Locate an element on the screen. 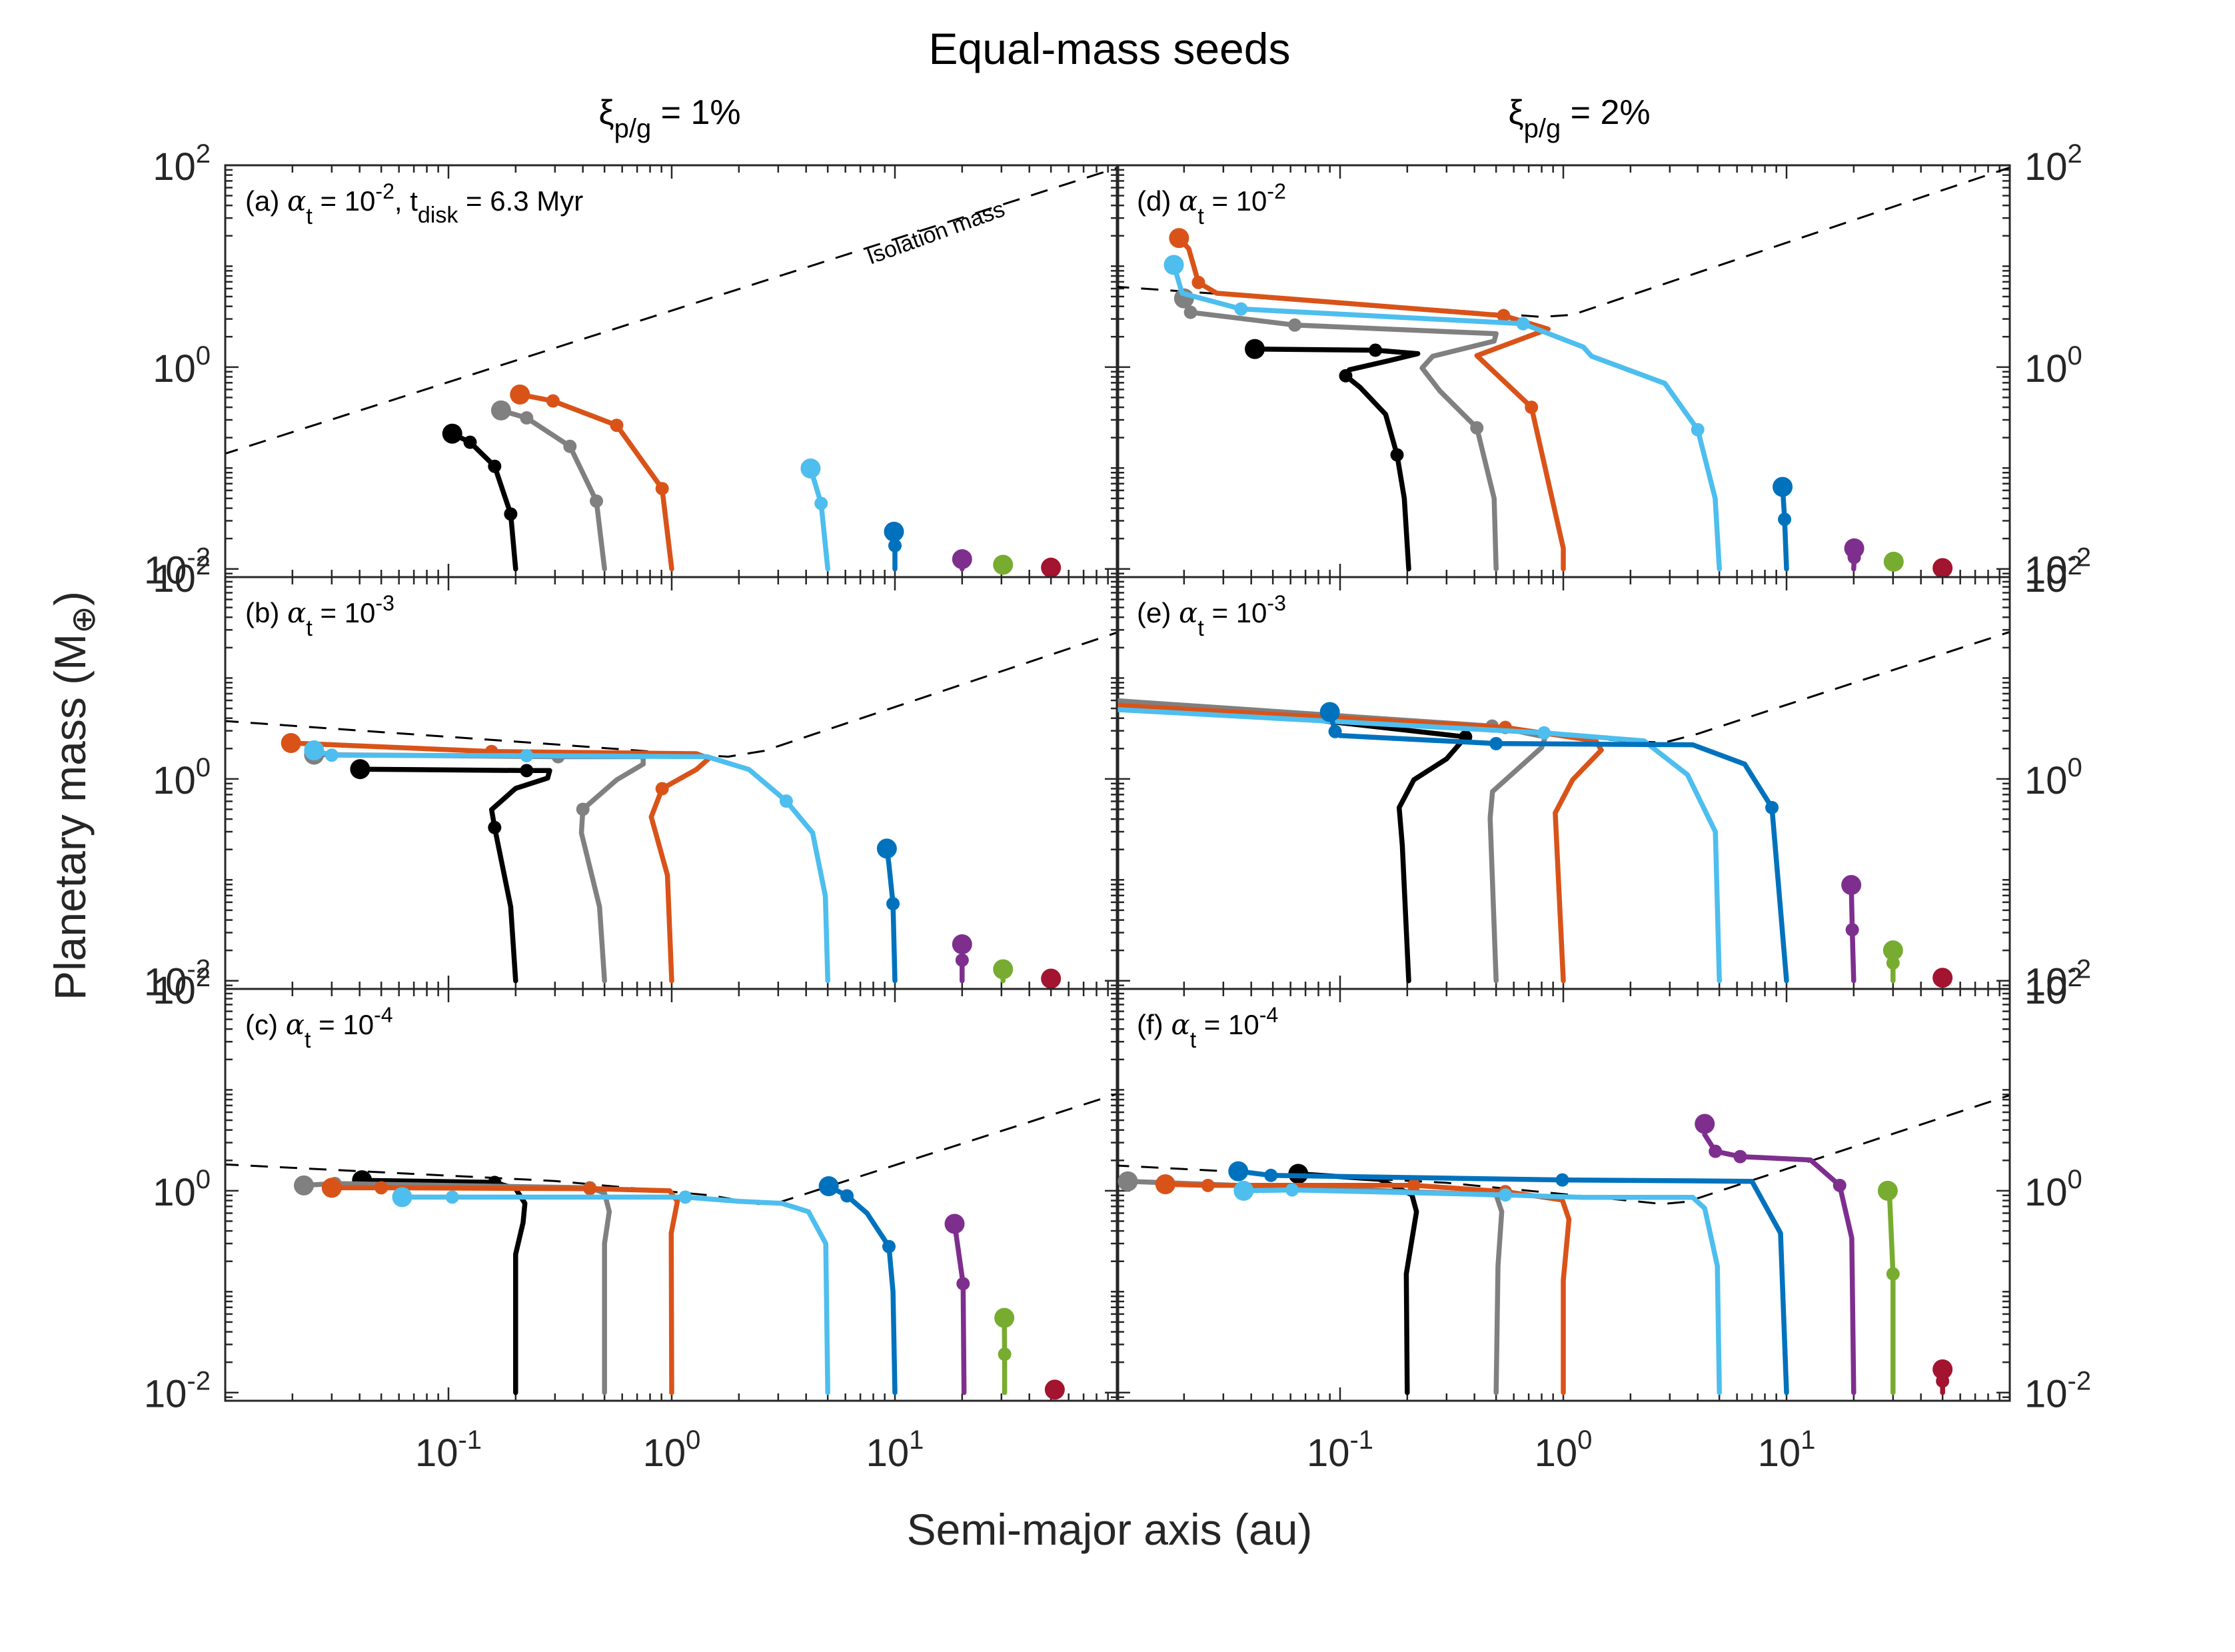 The image size is (2235, 1652). panel-label-exp: -2 is located at coordinates (1276, 191).